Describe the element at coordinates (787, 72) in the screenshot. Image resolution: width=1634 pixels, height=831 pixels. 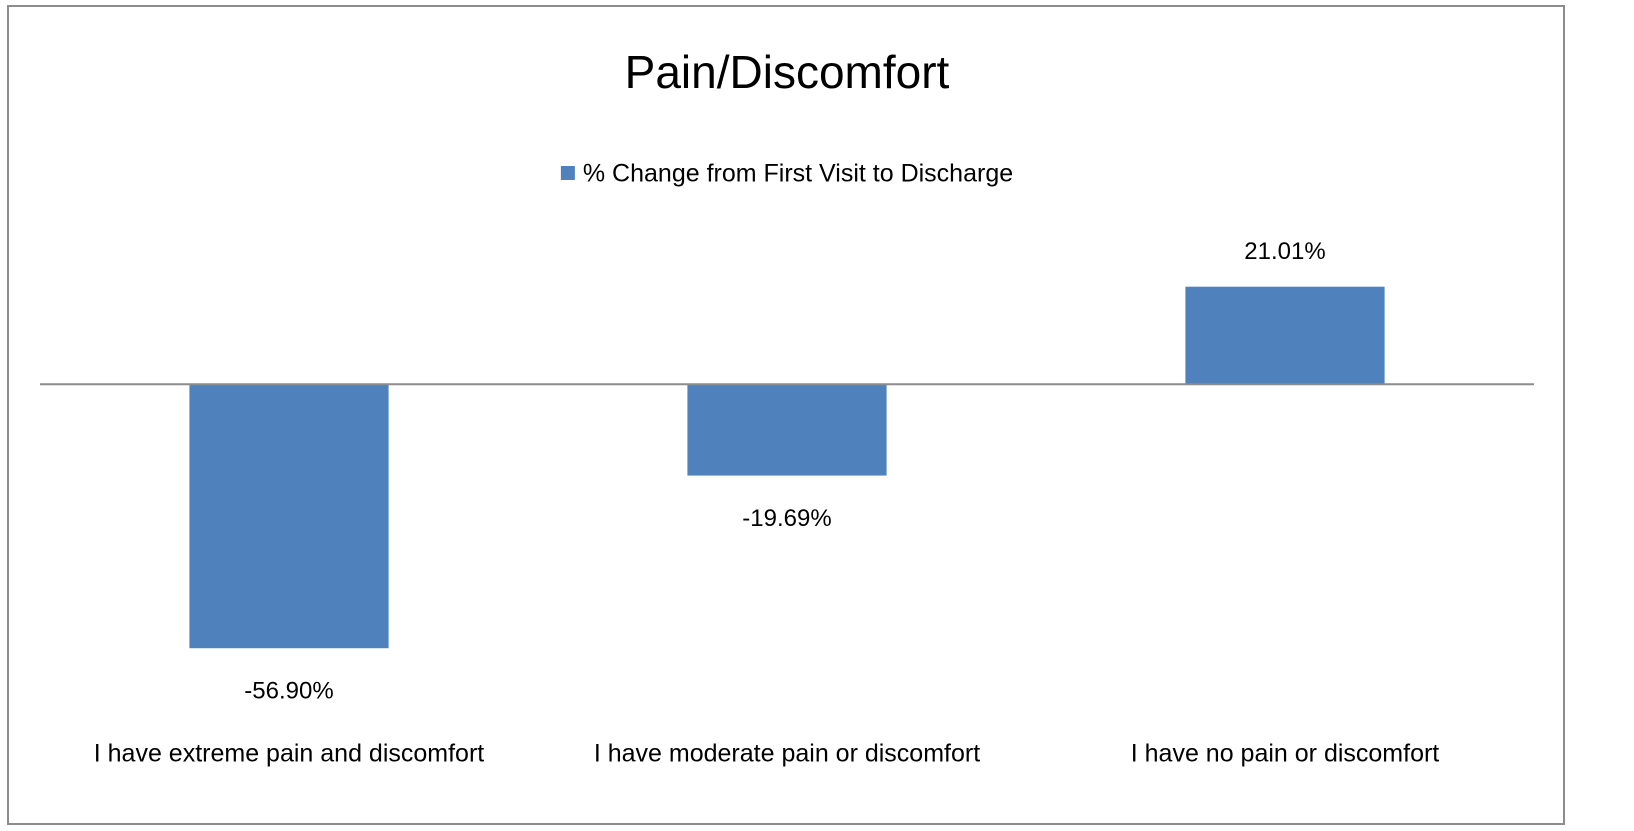
I see `chart-title: Pain/Discomfort` at that location.